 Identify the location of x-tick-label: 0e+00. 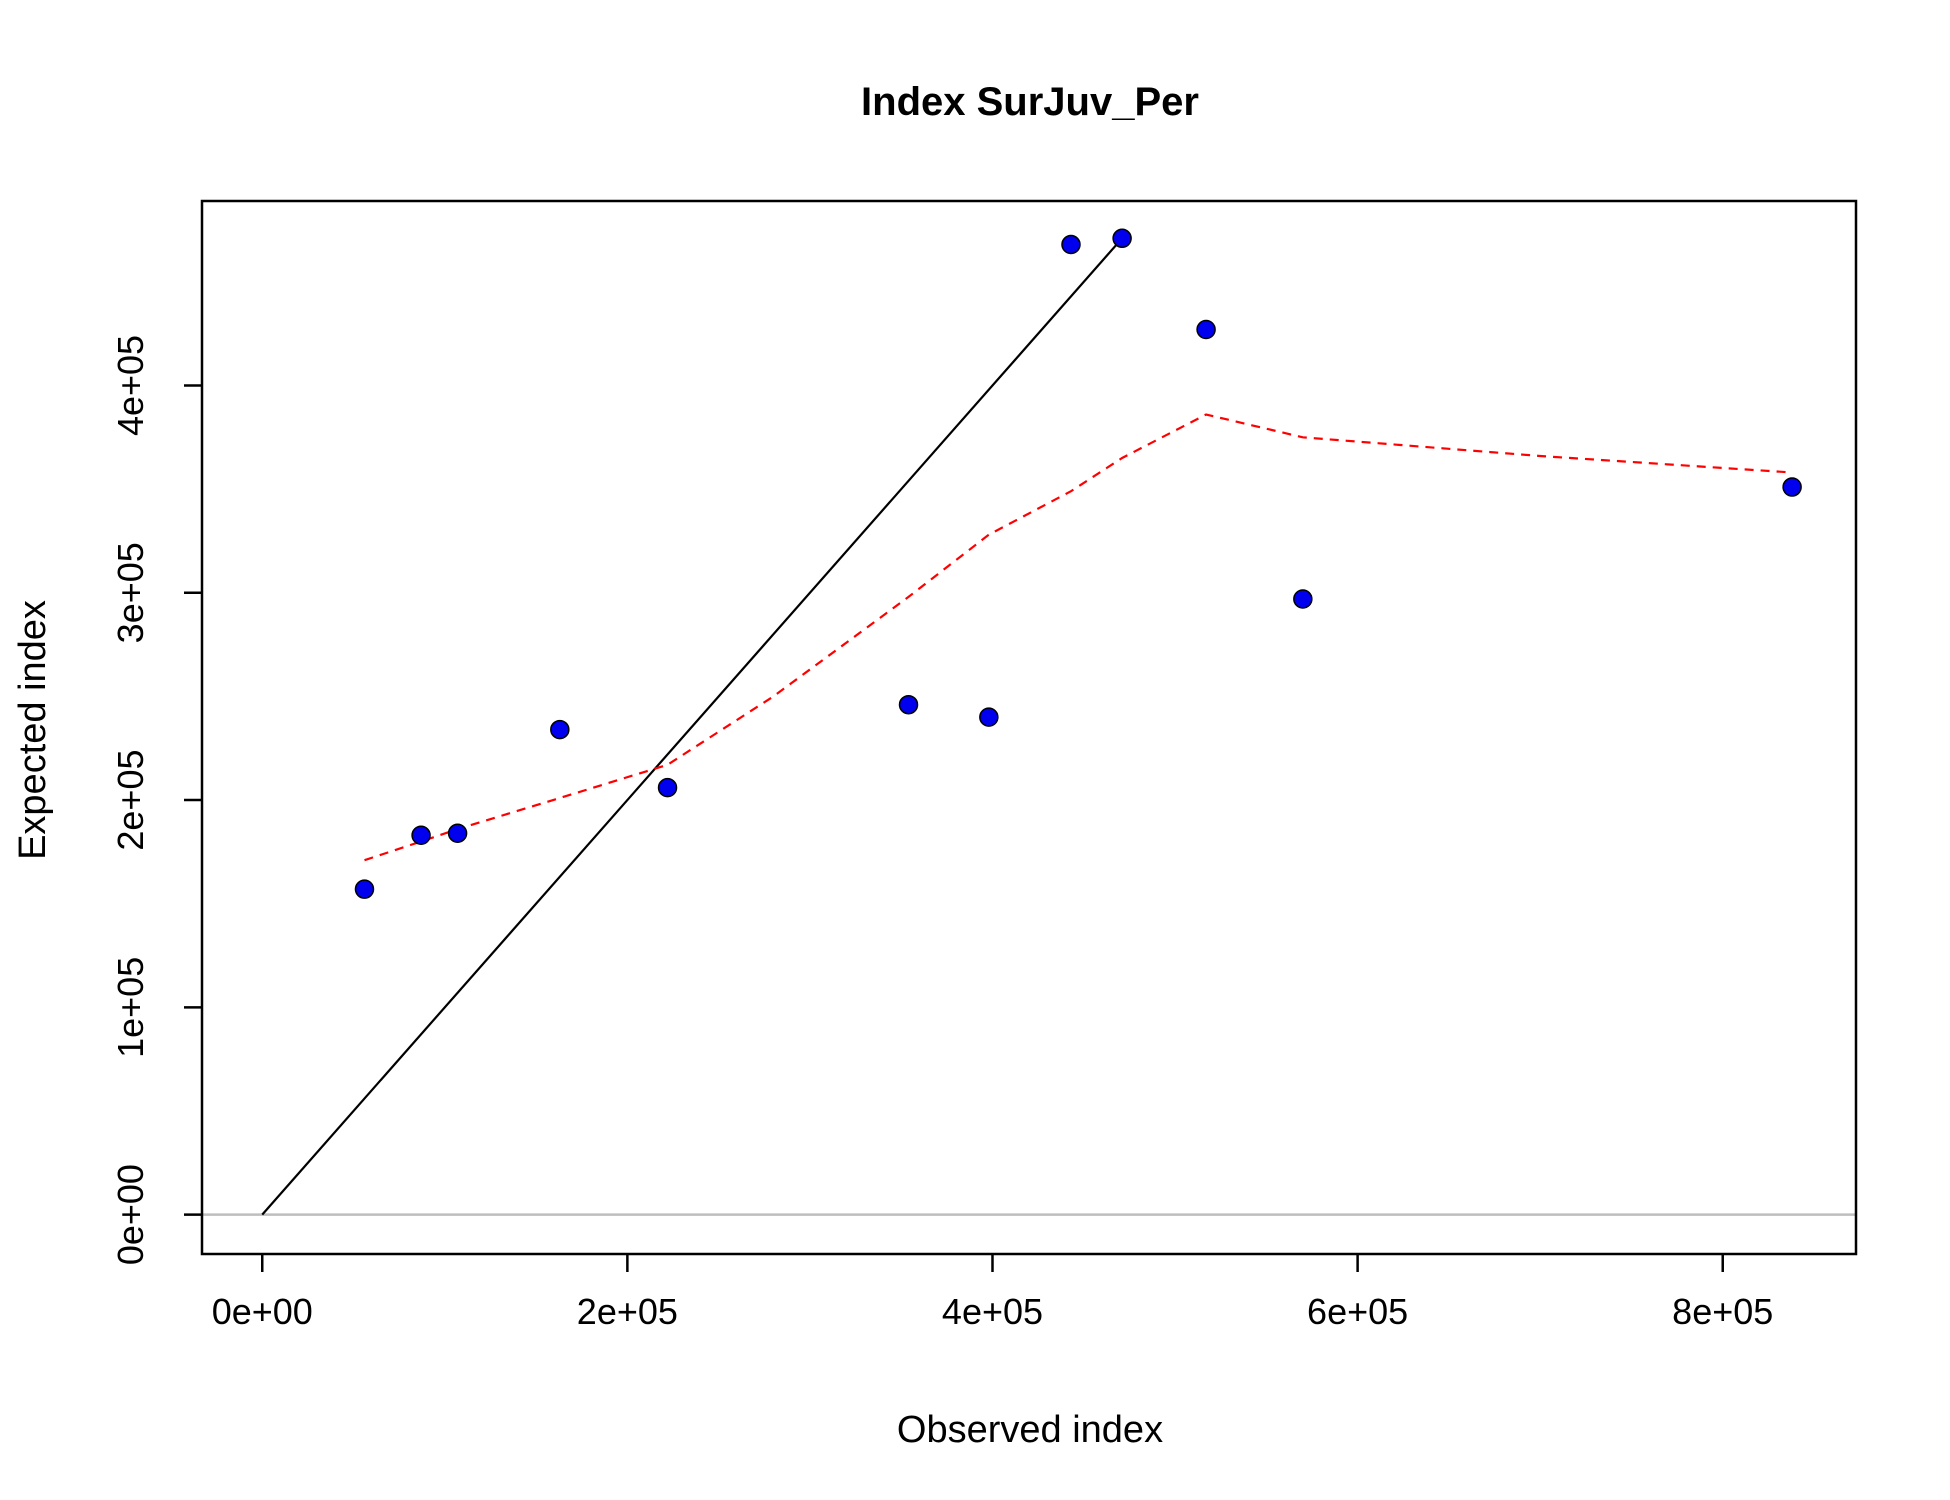
(262, 1311).